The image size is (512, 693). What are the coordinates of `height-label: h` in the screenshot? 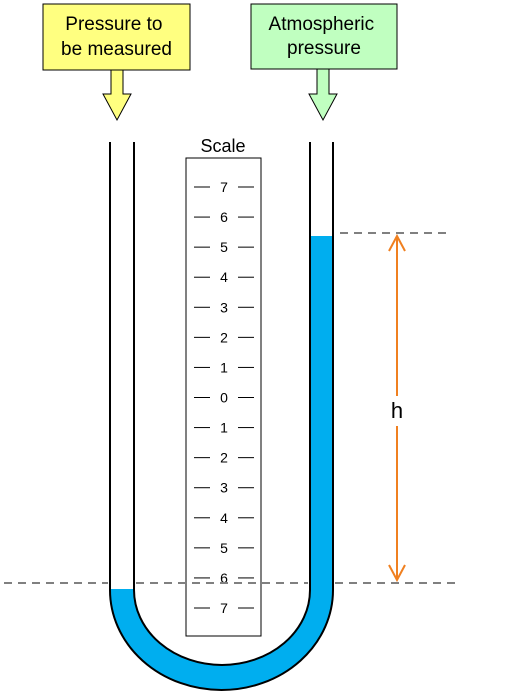 It's located at (397, 410).